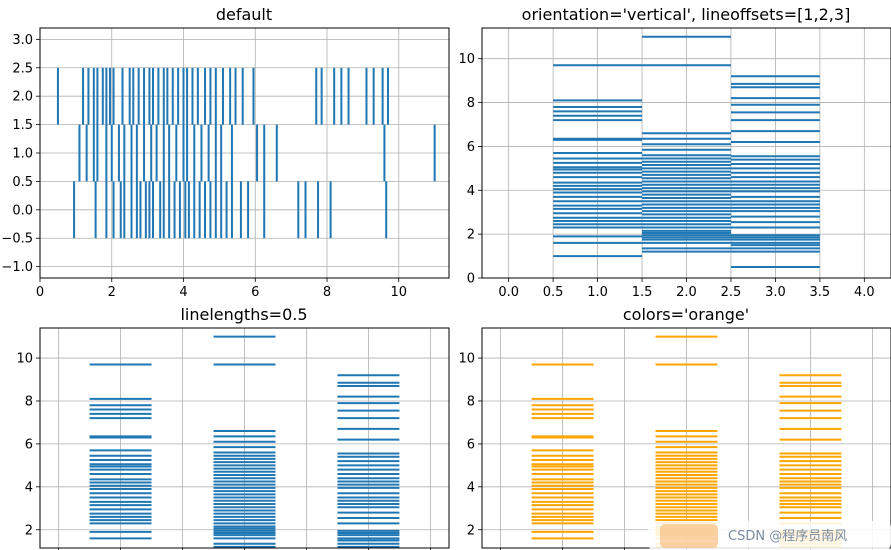  I want to click on subplot-title: default, so click(244, 14).